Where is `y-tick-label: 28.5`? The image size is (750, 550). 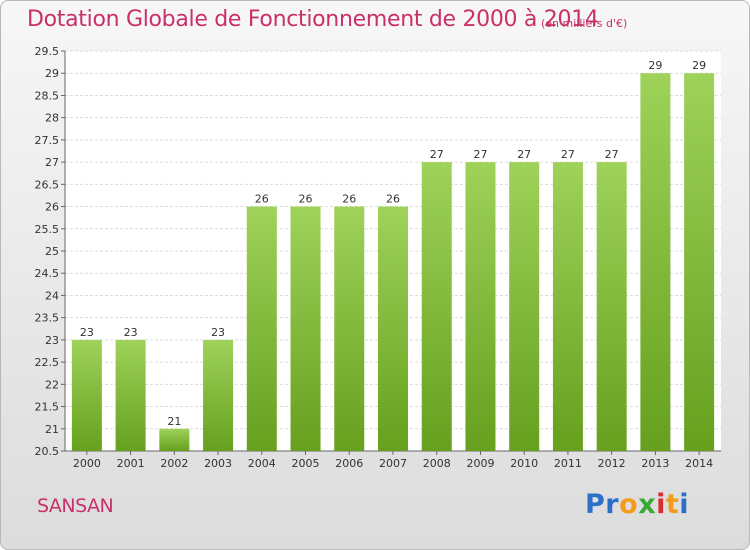 y-tick-label: 28.5 is located at coordinates (47, 95).